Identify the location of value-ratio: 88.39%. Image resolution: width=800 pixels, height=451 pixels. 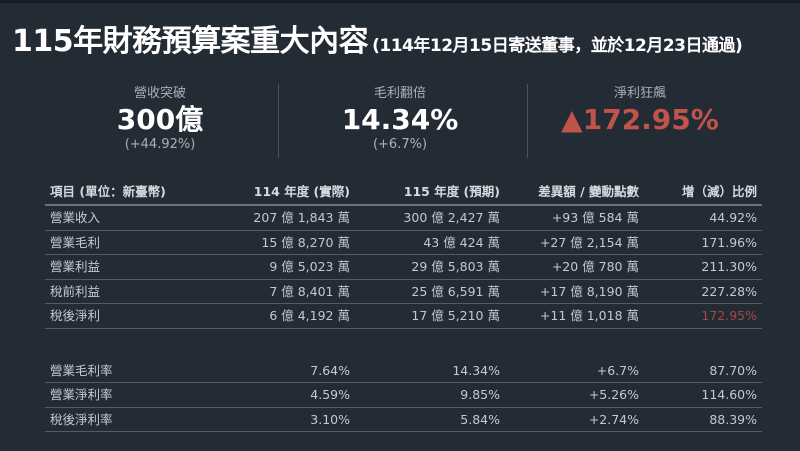
(733, 419).